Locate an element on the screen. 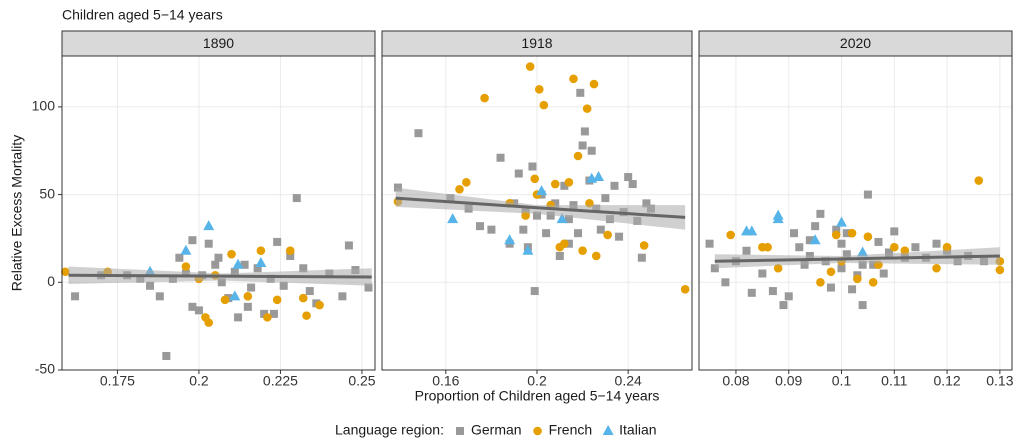  y-axis-label: Relative Excess Mortality is located at coordinates (17, 213).